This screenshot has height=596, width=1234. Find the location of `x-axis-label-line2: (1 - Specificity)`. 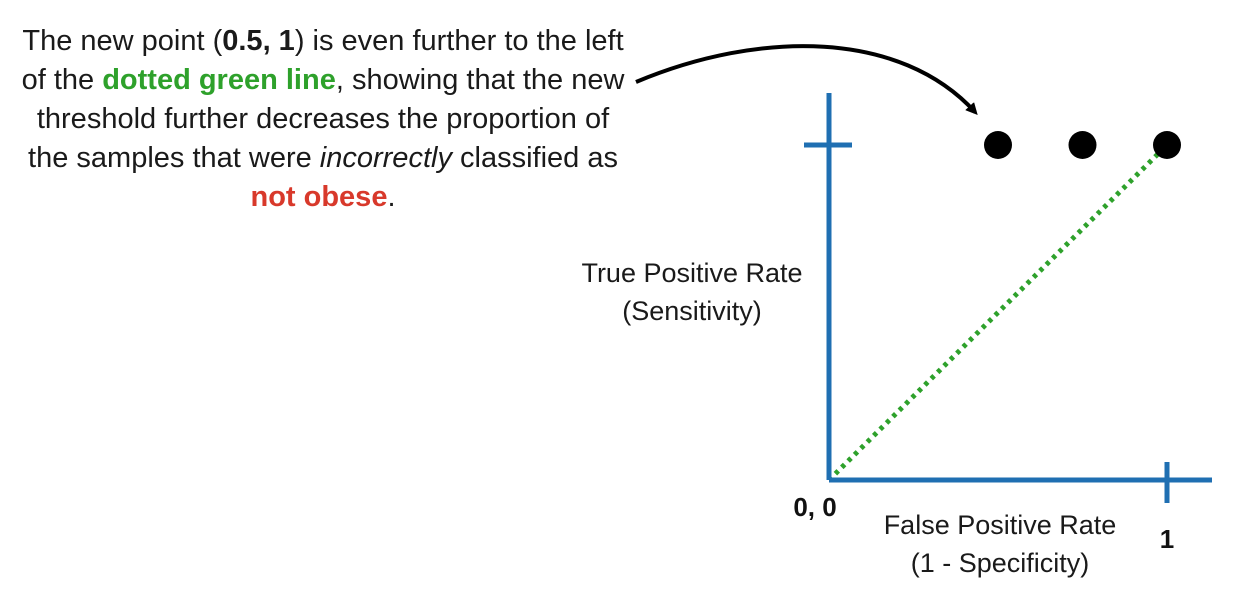

x-axis-label-line2: (1 - Specificity) is located at coordinates (1000, 563).